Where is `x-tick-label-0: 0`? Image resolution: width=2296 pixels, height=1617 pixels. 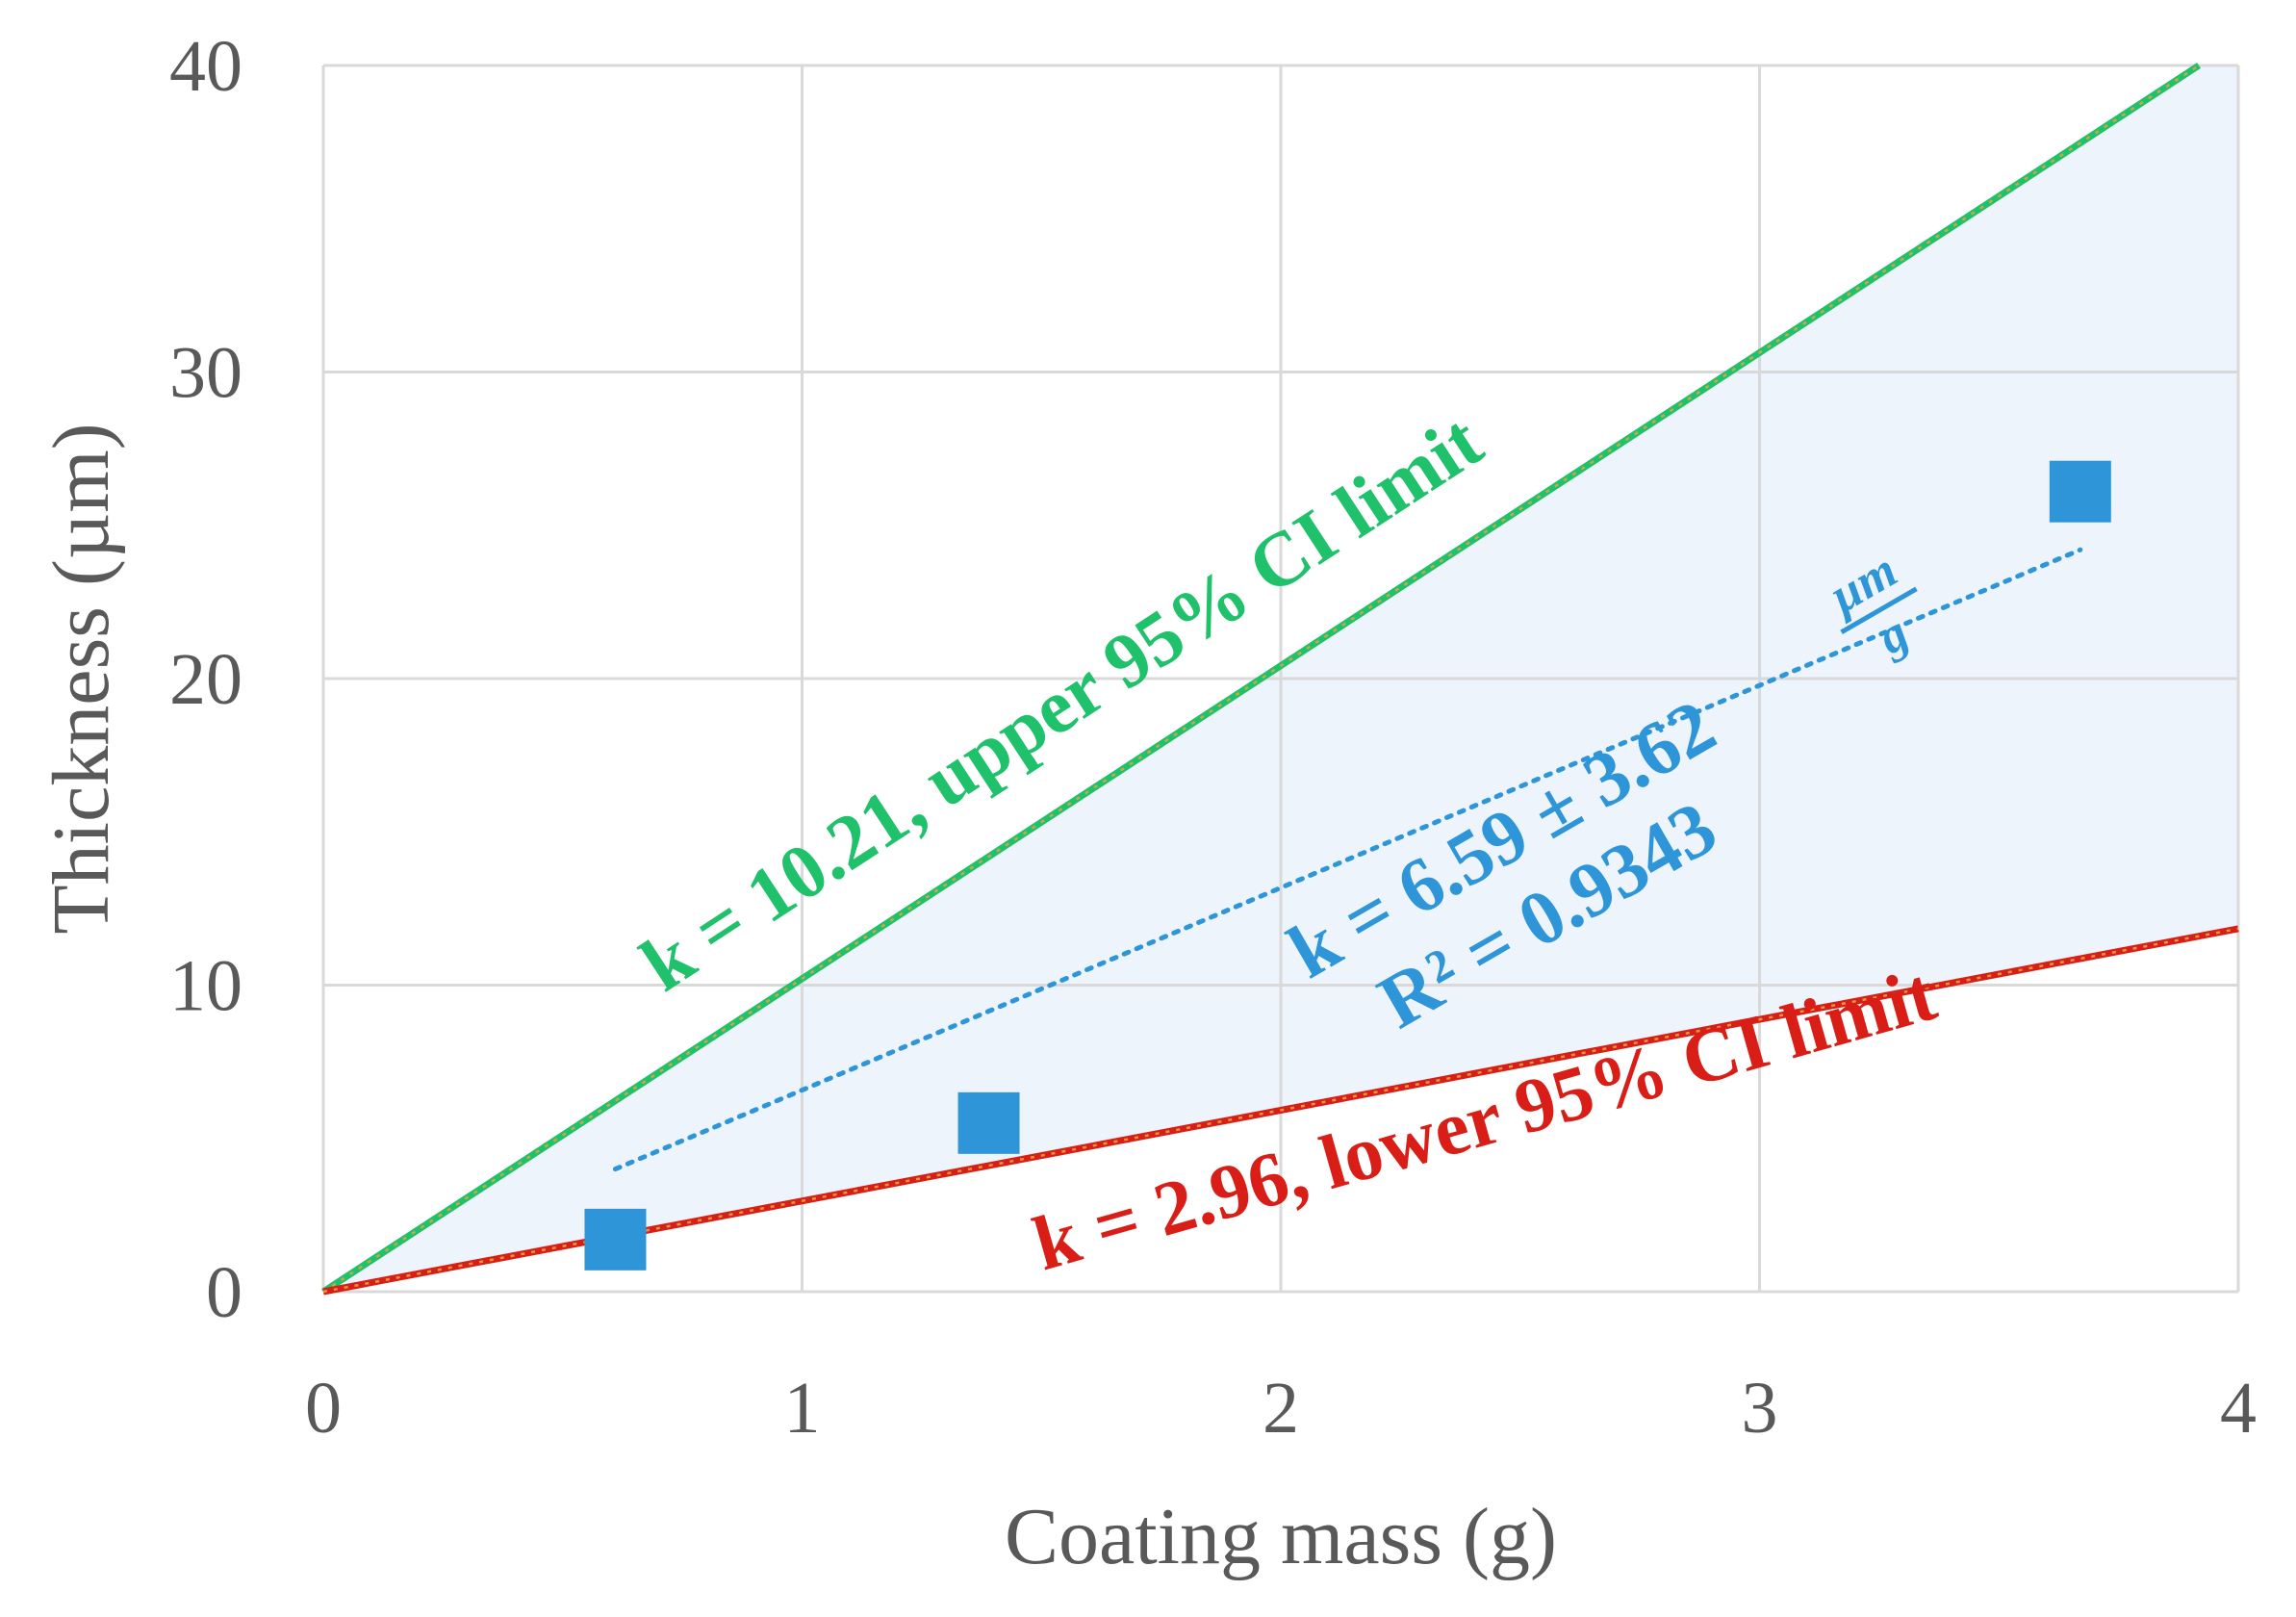
x-tick-label-0: 0 is located at coordinates (323, 1408).